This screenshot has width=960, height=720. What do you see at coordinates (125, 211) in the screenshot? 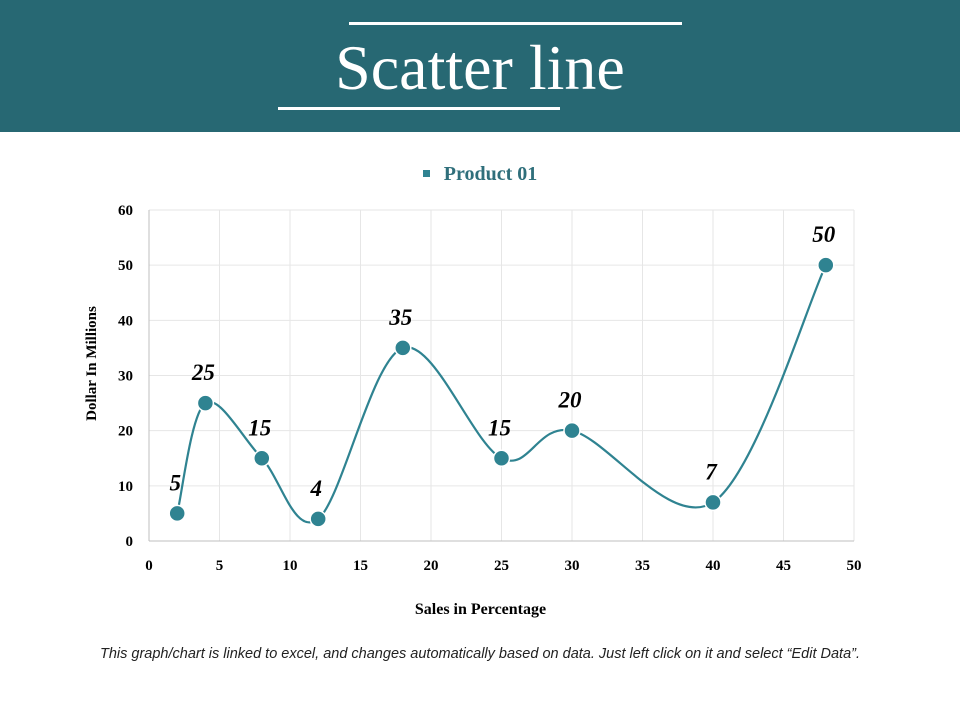
I see `y-tick-label: 60` at bounding box center [125, 211].